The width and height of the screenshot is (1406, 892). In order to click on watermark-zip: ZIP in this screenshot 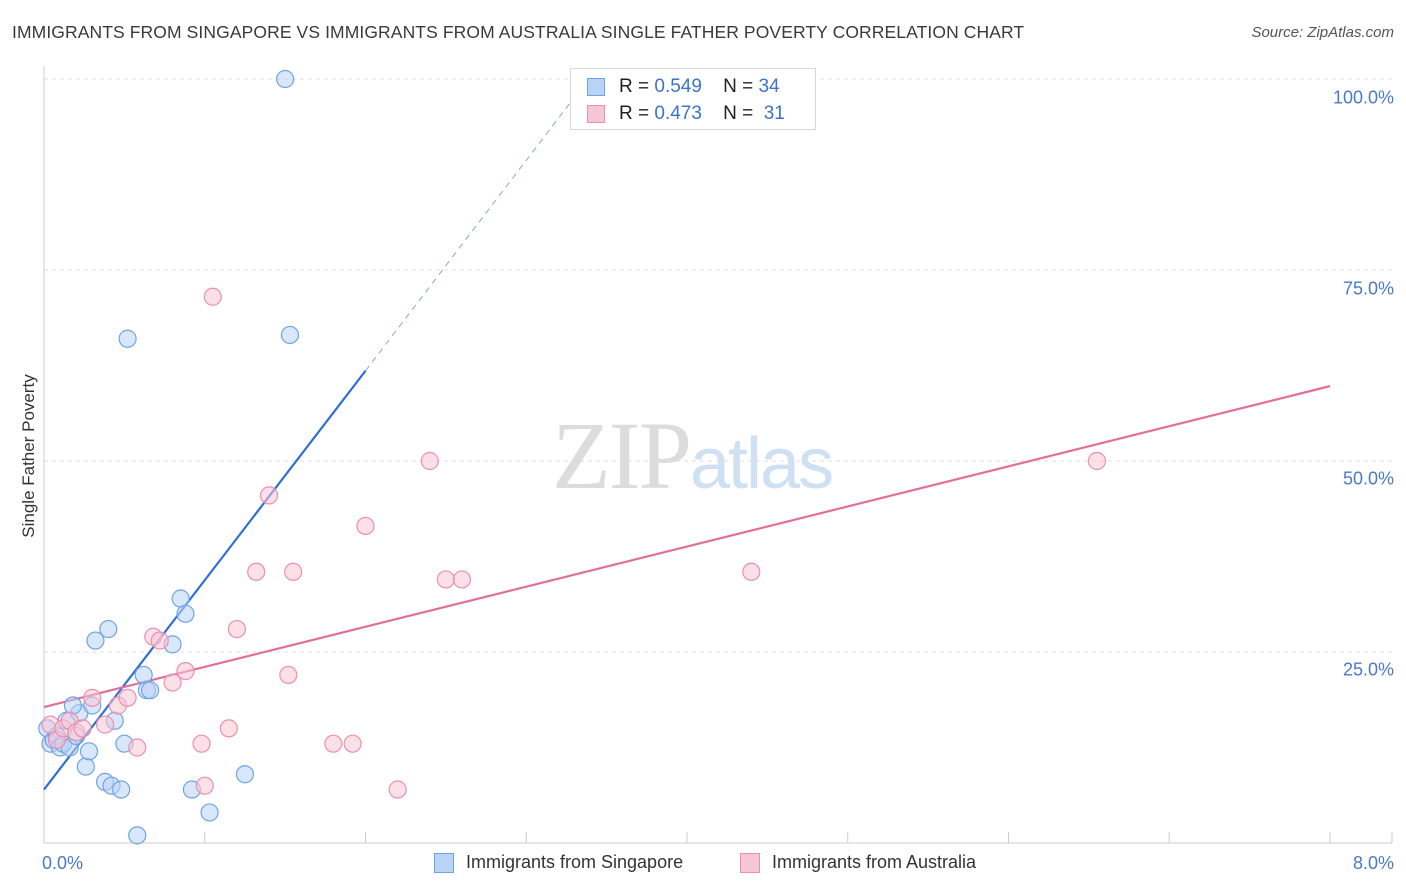, I will do `click(622, 455)`.